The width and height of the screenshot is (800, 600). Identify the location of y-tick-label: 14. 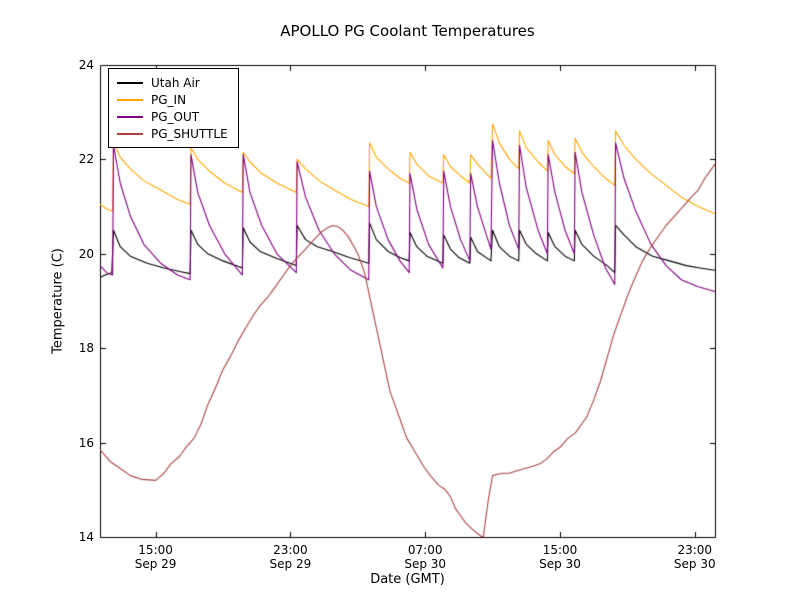
(86, 537).